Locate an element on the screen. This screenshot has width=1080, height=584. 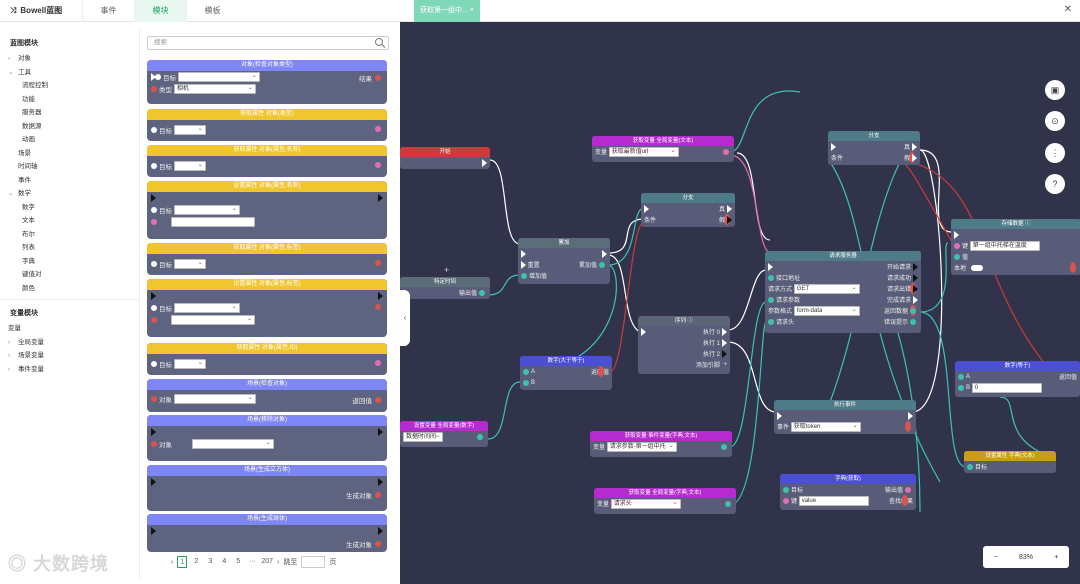
var-tree-item: › 全局变量 is located at coordinates (26, 342).